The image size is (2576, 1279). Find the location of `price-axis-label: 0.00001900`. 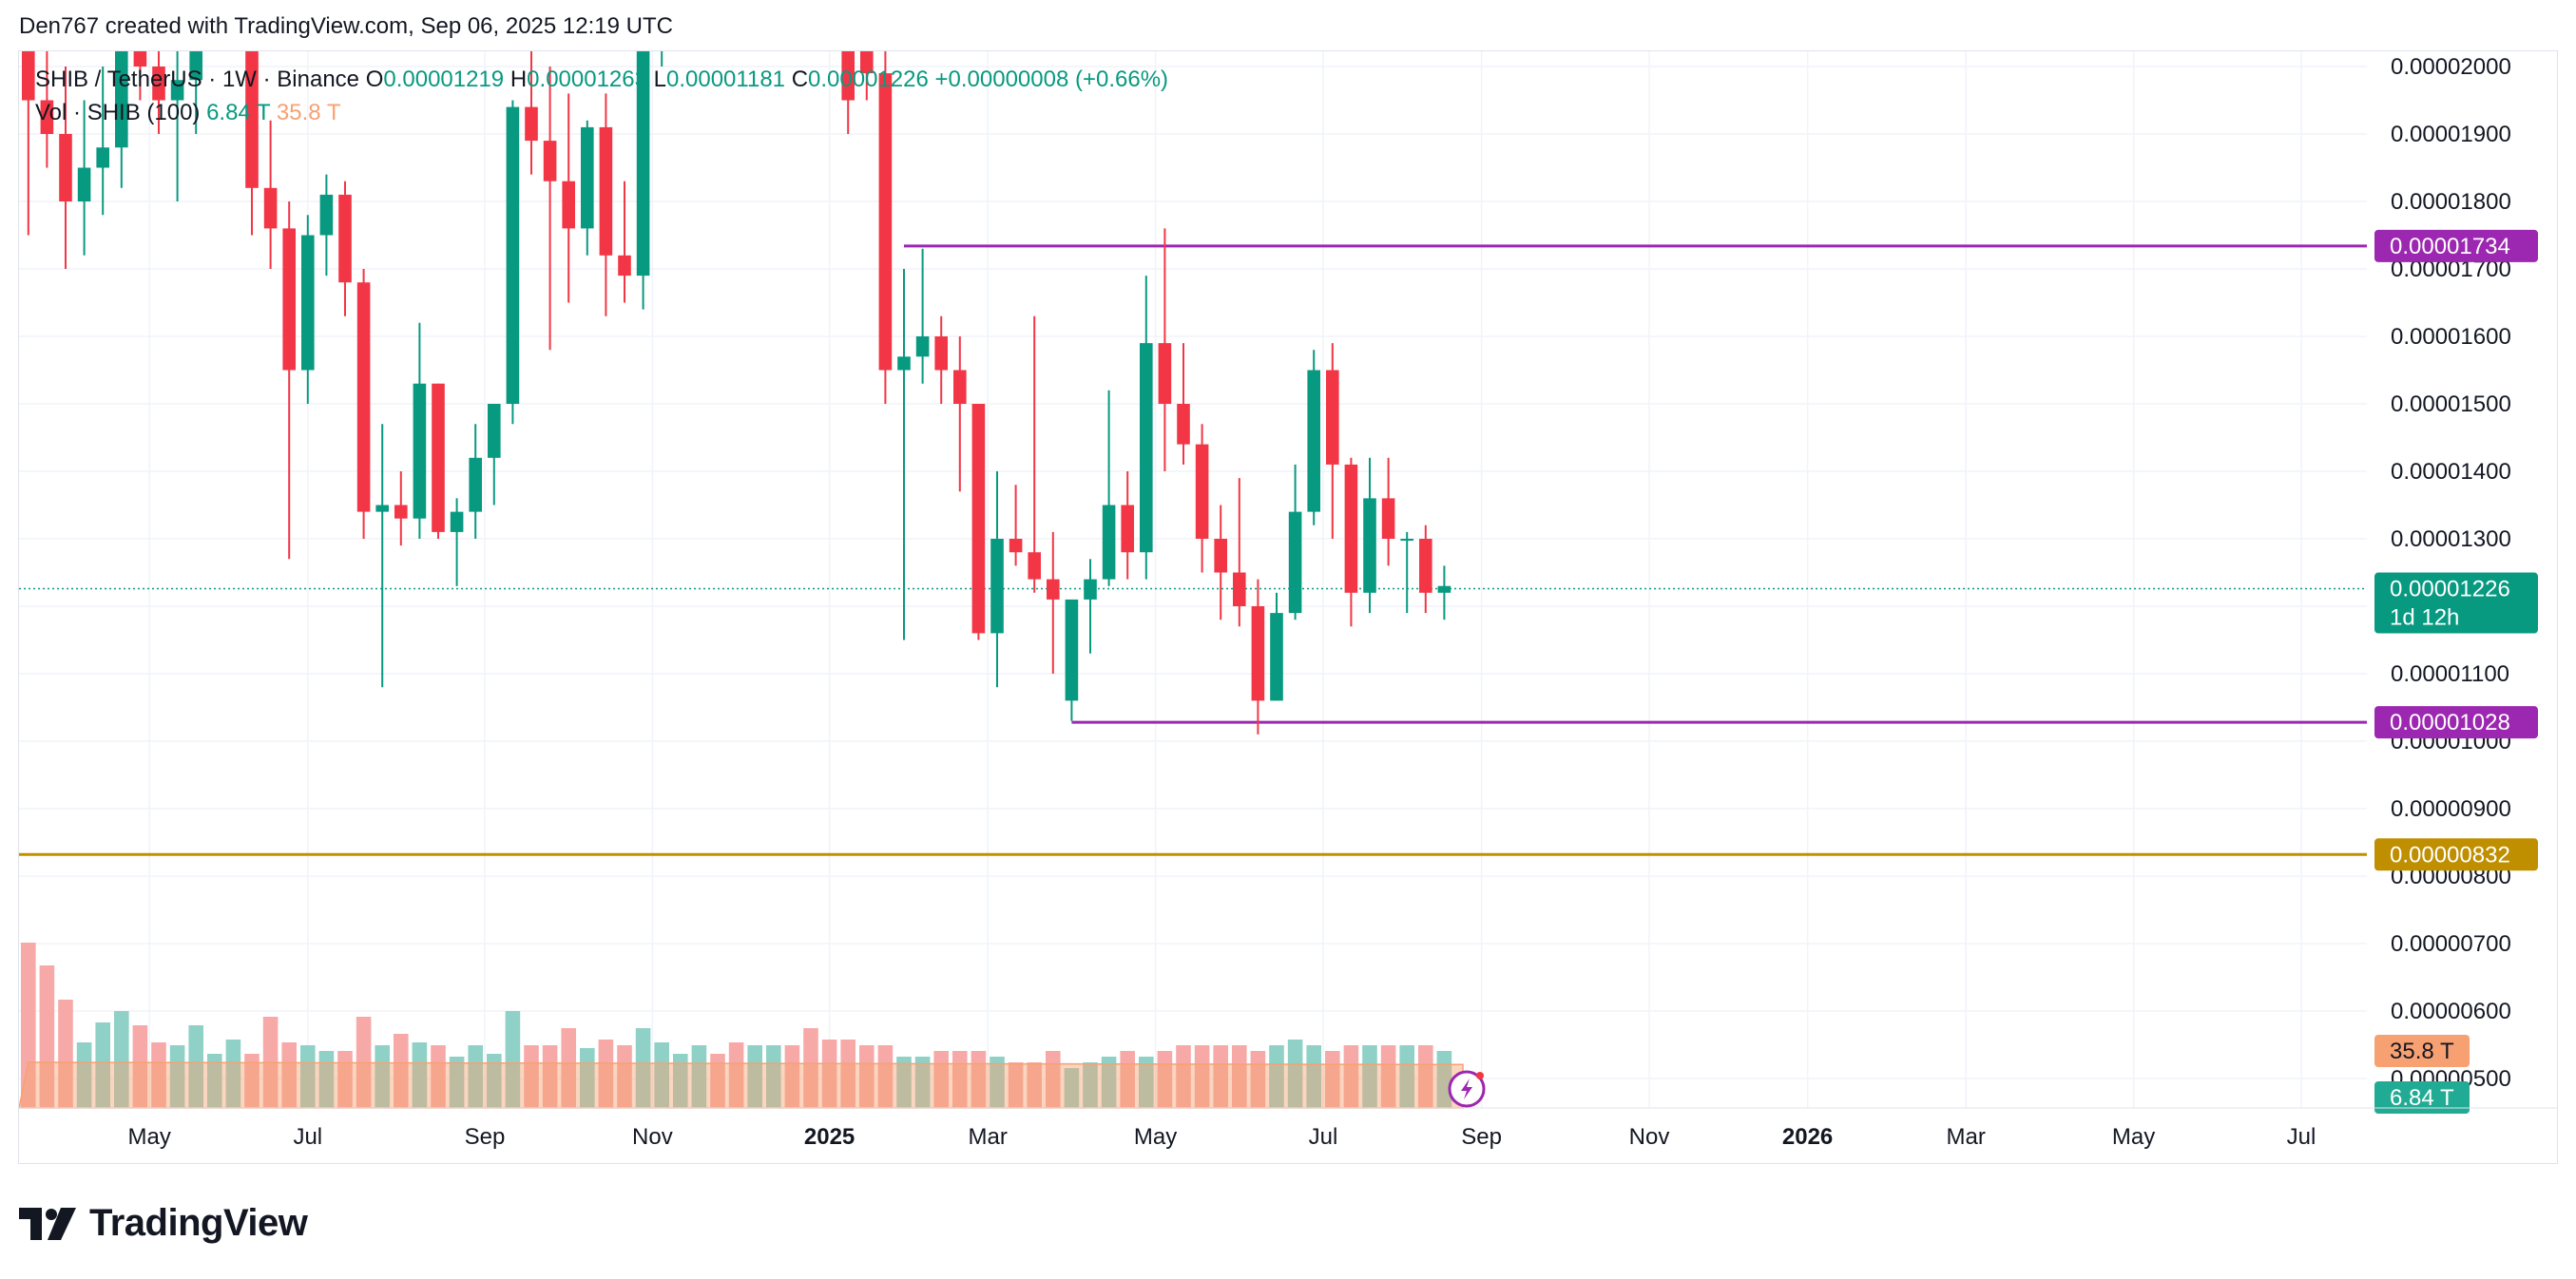

price-axis-label: 0.00001900 is located at coordinates (2451, 134).